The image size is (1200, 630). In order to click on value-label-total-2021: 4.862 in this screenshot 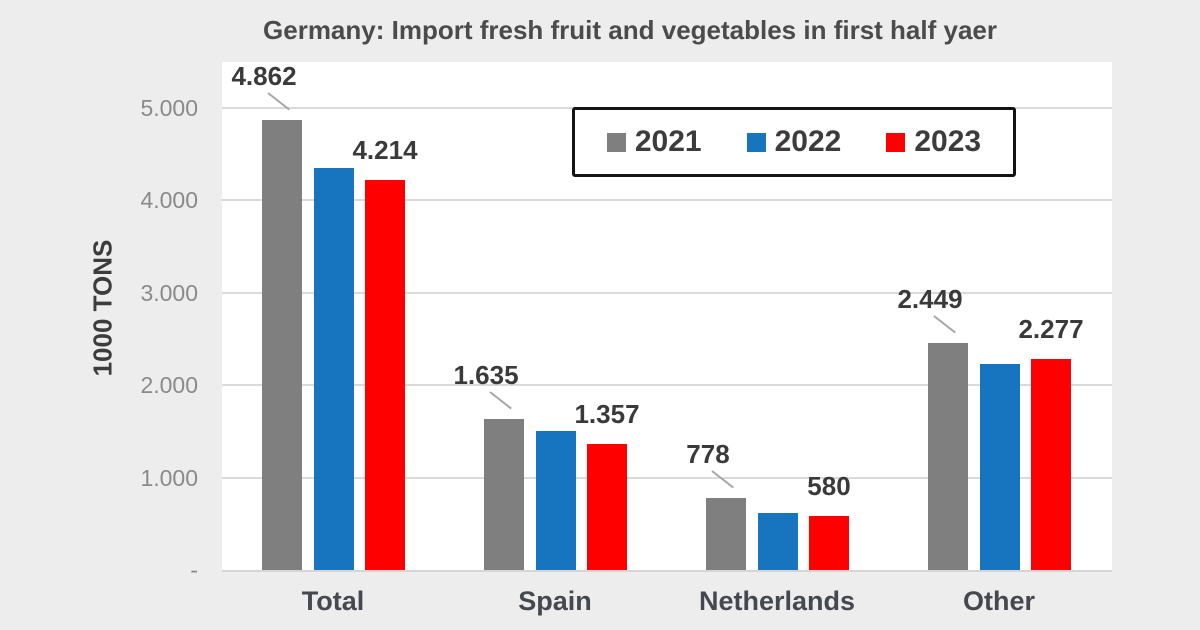, I will do `click(264, 76)`.